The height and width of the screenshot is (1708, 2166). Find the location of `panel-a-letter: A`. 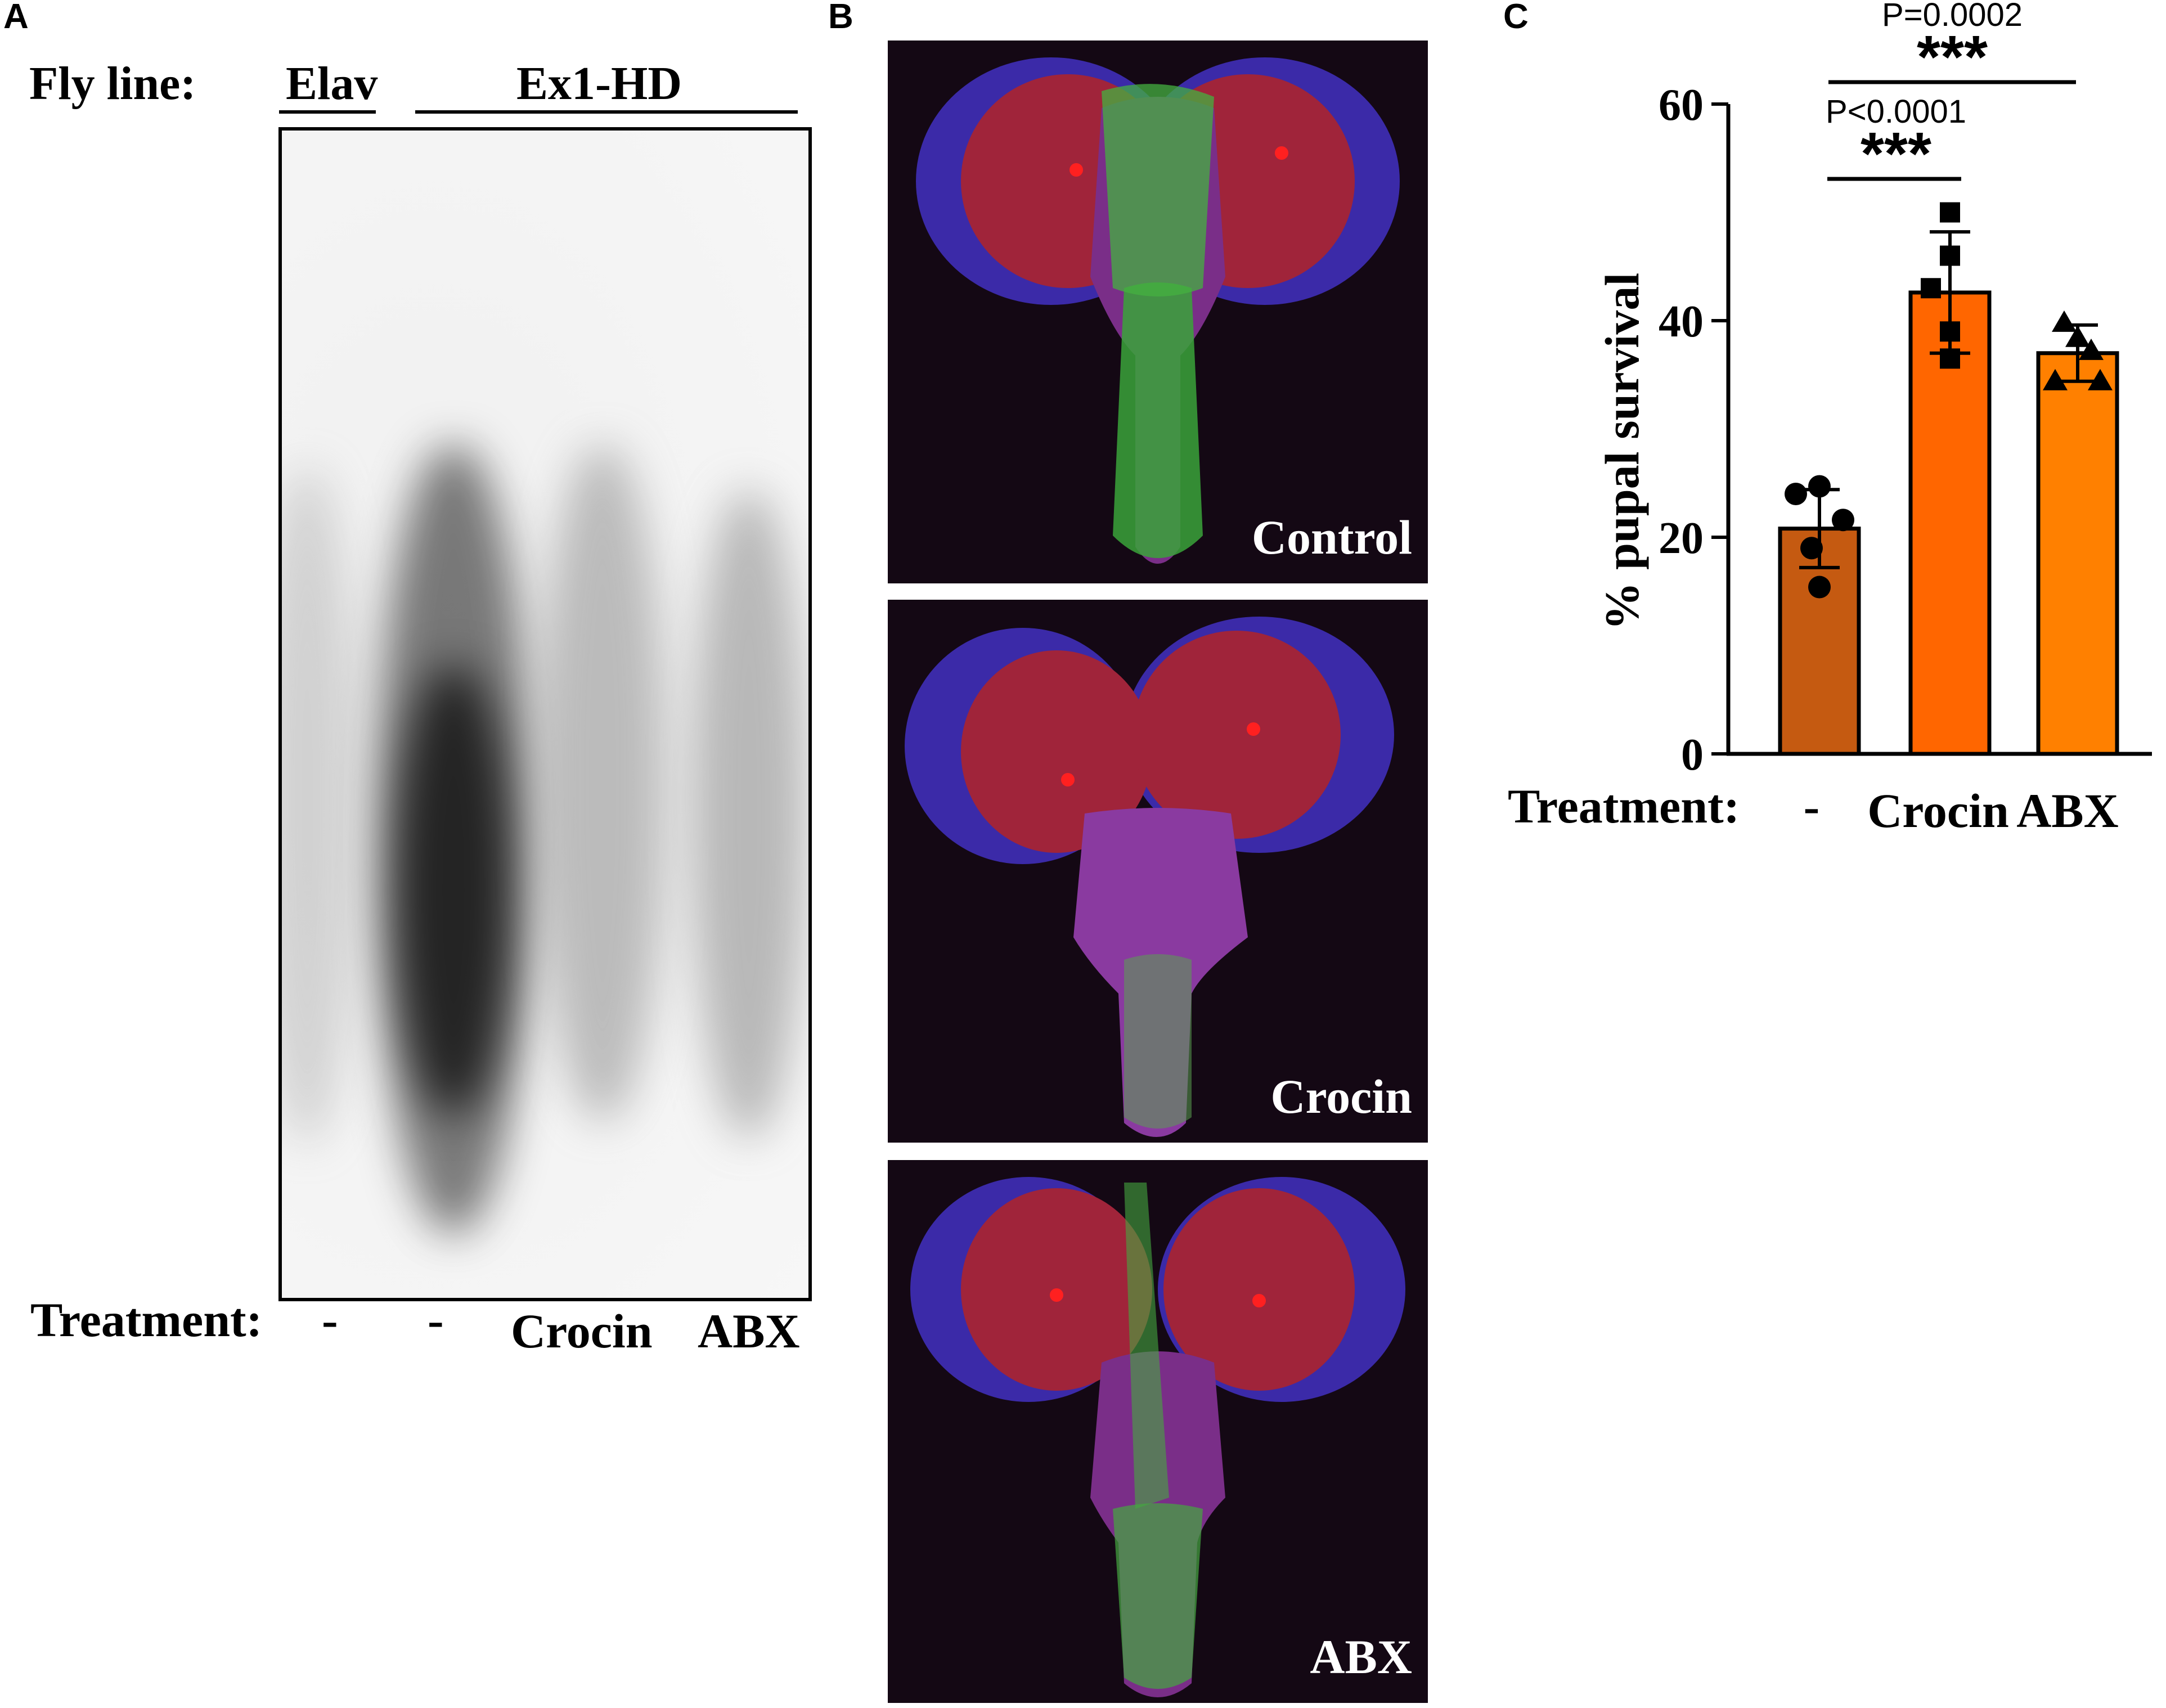

panel-a-letter: A is located at coordinates (16, 18).